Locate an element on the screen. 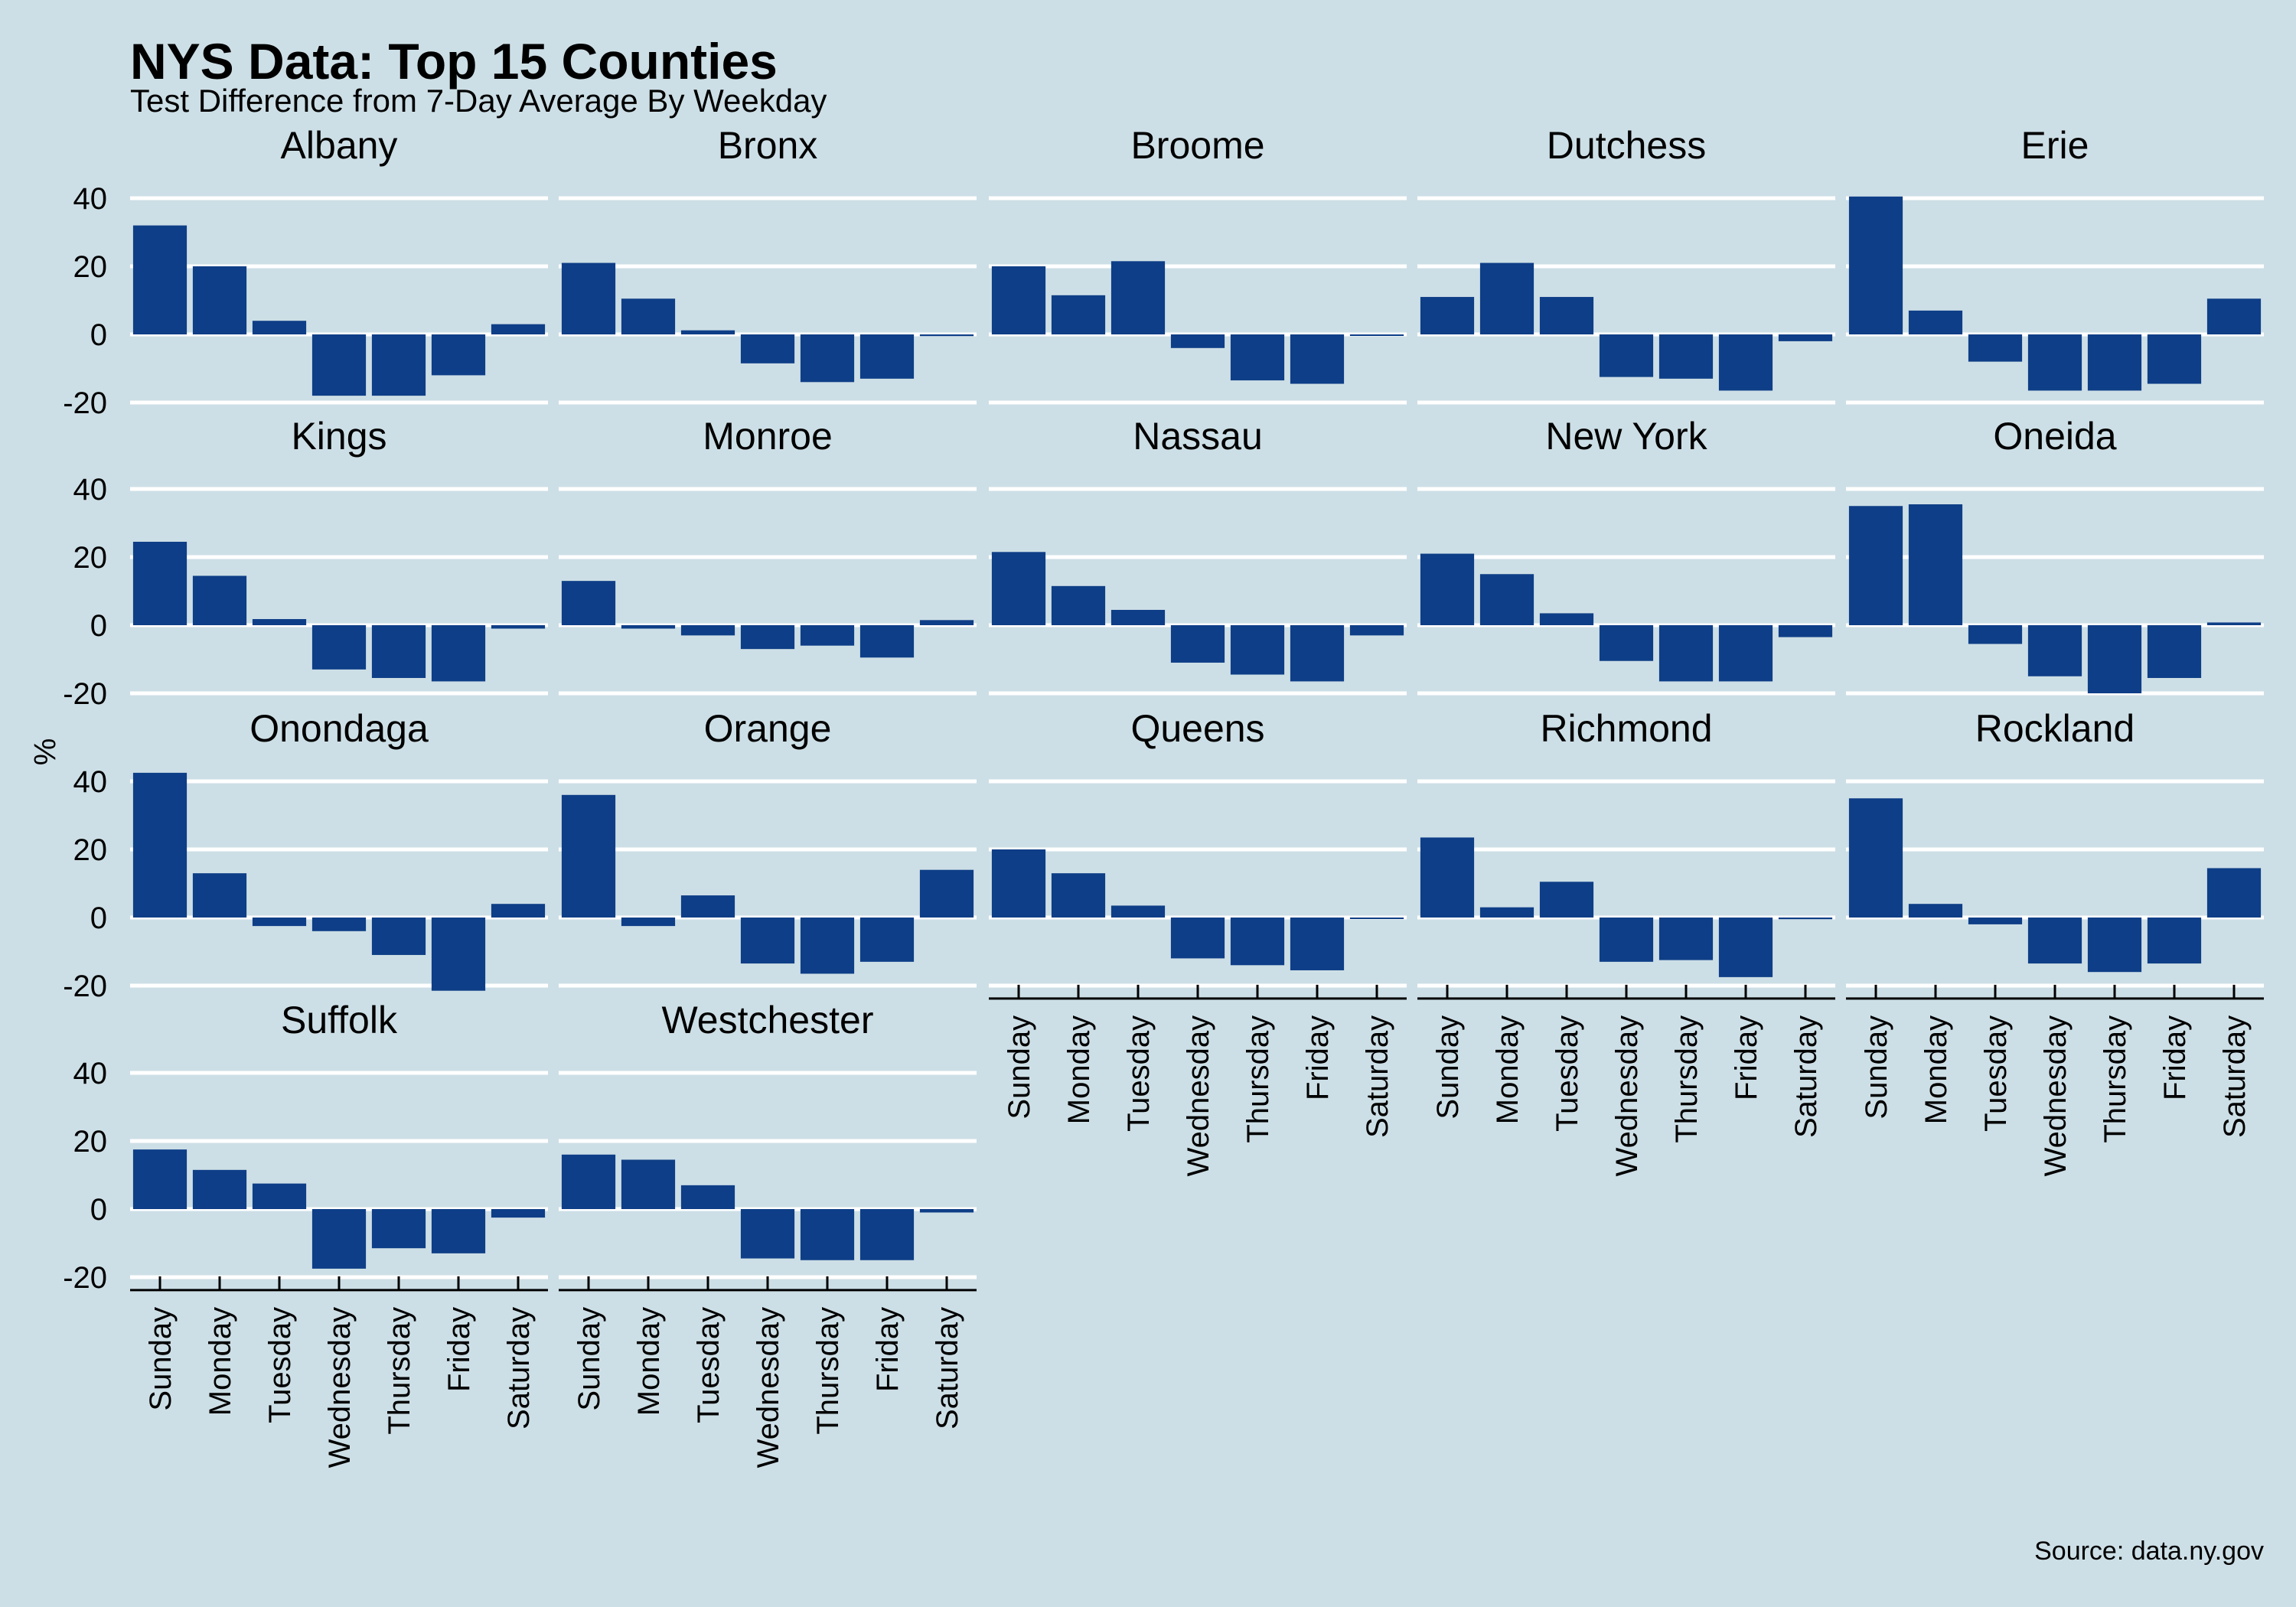 This screenshot has height=1607, width=2296. facet-panel-monroe: Monroe is located at coordinates (768, 555).